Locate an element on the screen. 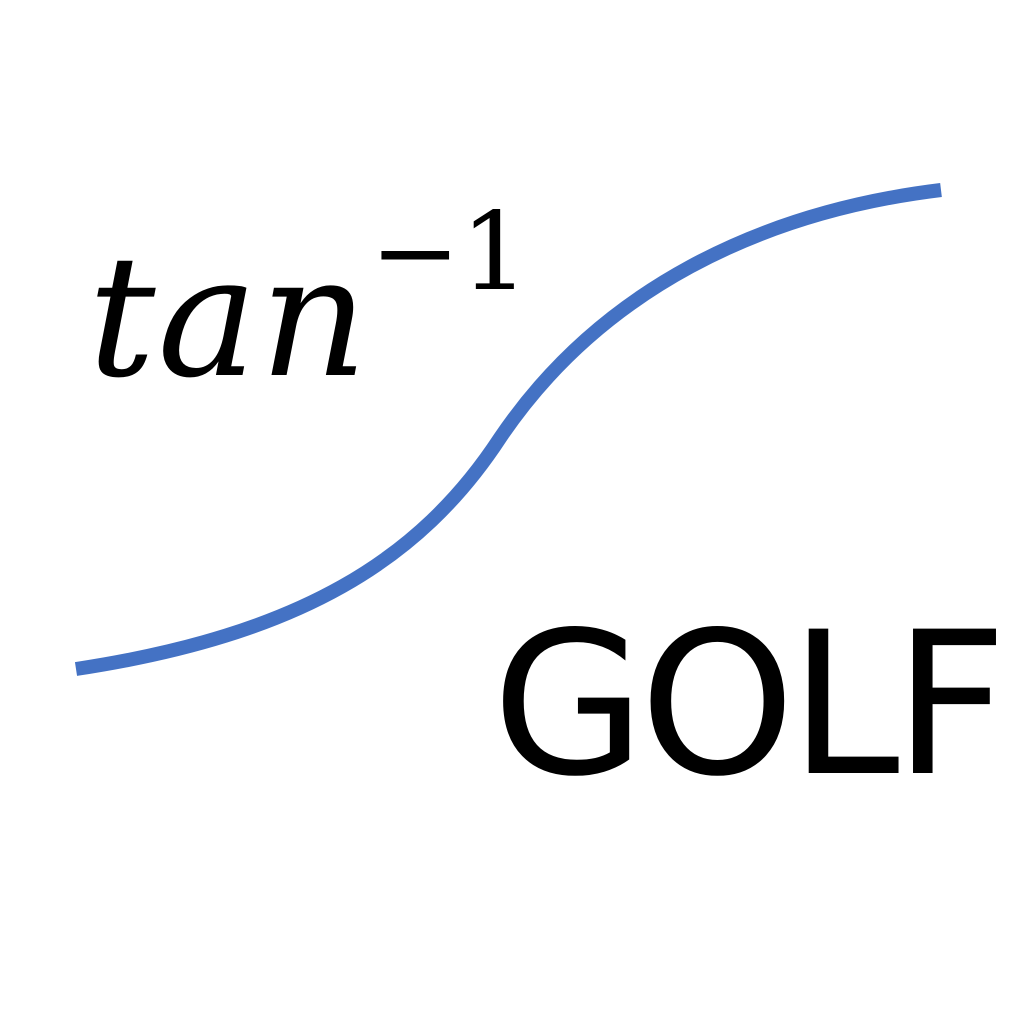 Image resolution: width=1024 pixels, height=1024 pixels. golf-wordmark: GOLF is located at coordinates (749, 704).